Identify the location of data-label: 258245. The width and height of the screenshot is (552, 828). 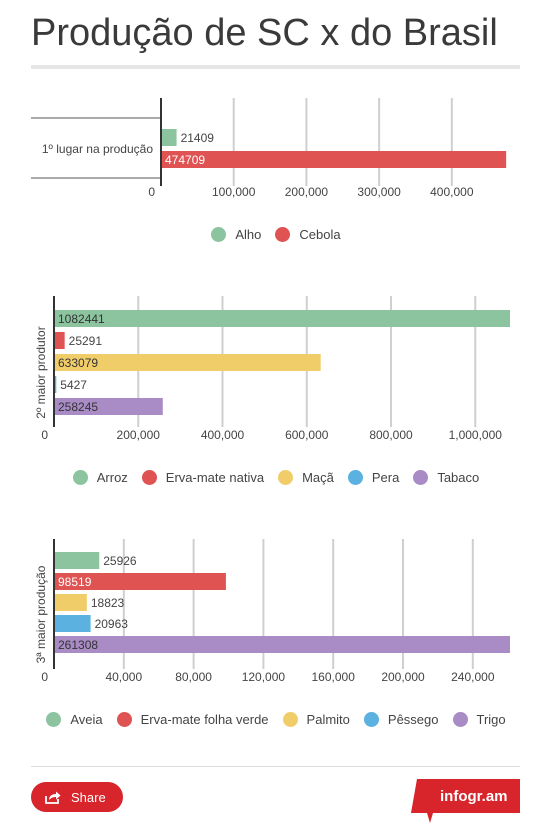
(78, 407).